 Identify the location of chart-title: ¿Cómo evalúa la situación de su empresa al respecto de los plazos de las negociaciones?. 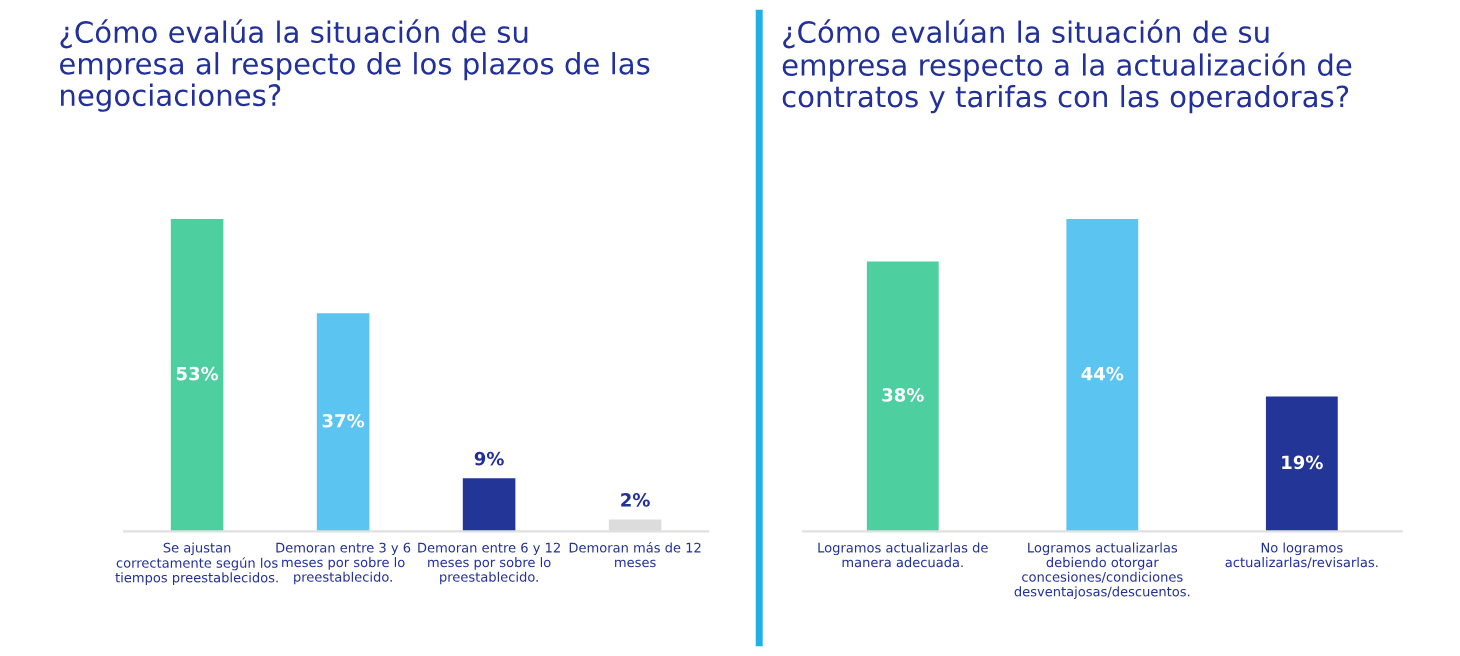
(355, 65).